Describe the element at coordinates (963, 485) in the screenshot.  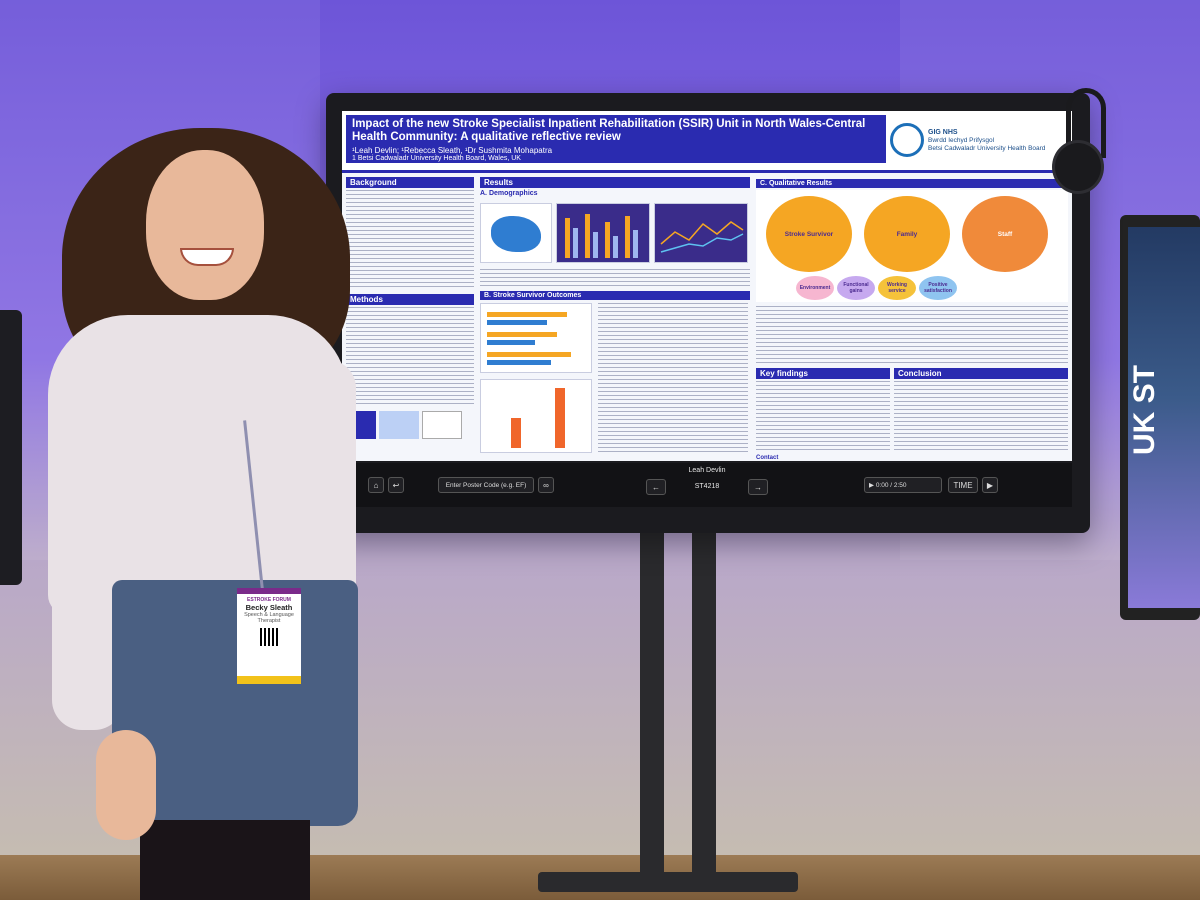
I see `time-button: TIME` at that location.